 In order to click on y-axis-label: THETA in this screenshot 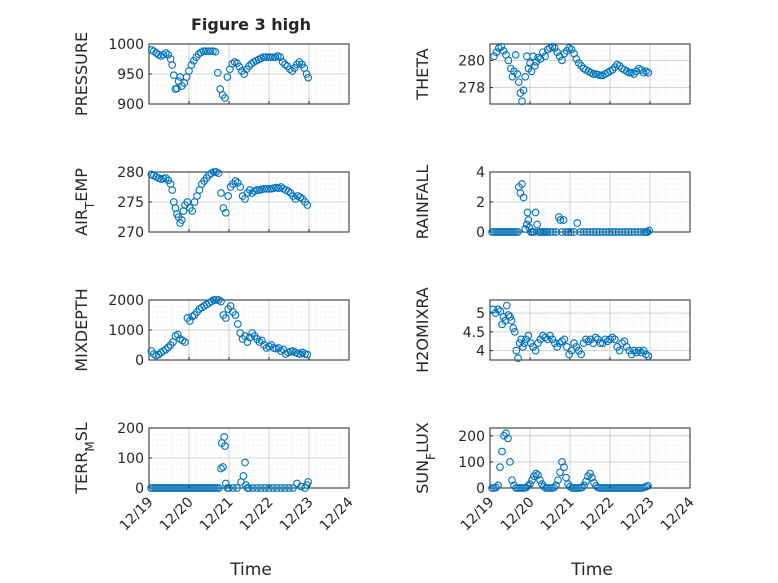, I will do `click(422, 74)`.